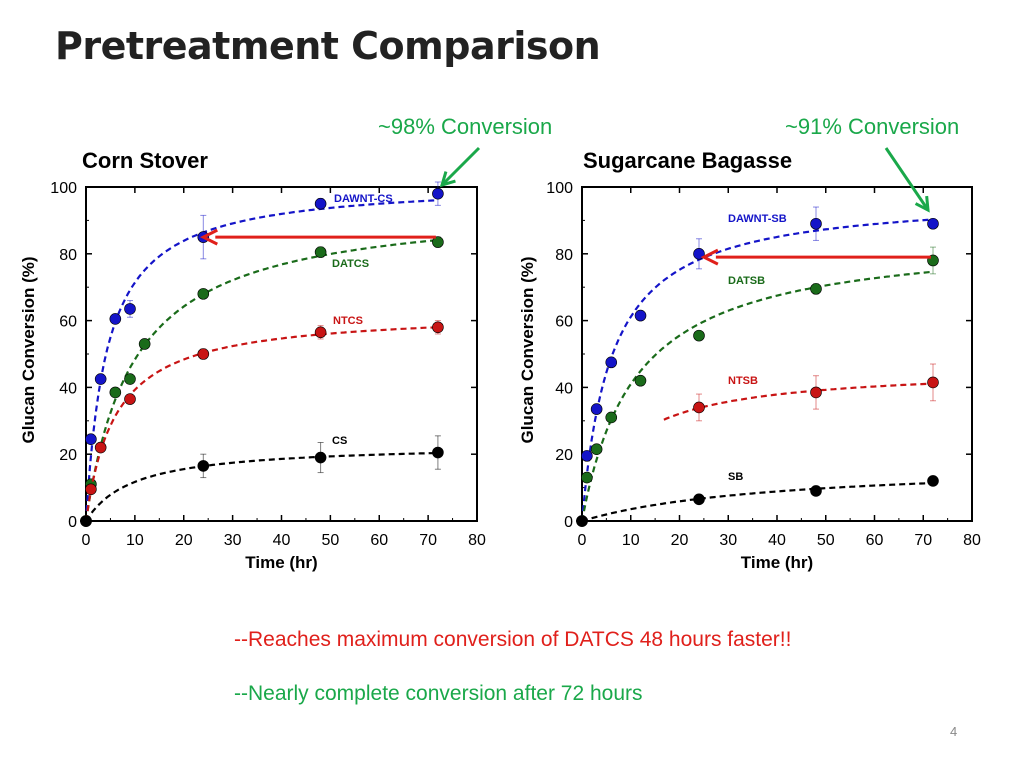 This screenshot has width=1024, height=768. What do you see at coordinates (465, 126) in the screenshot?
I see `callout-corn-stover: ~98% Conversion` at bounding box center [465, 126].